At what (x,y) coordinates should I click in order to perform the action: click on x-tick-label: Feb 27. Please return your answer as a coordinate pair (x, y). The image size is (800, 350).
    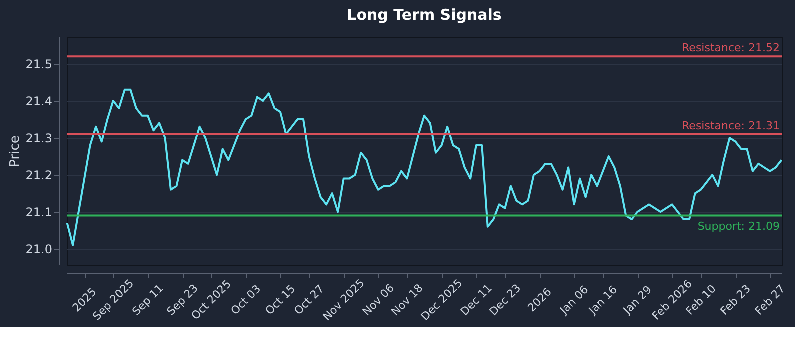
    Looking at the image, I should click on (770, 300).